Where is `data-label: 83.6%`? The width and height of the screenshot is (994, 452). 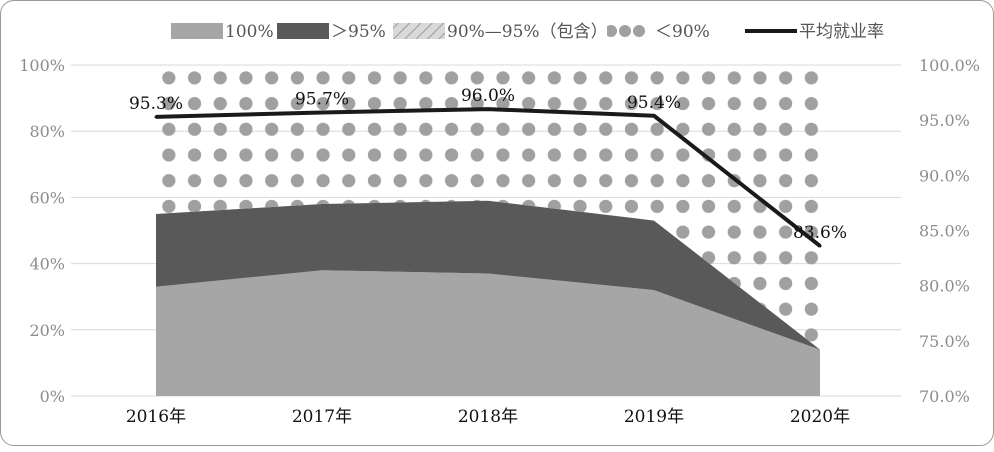 data-label: 83.6% is located at coordinates (820, 233).